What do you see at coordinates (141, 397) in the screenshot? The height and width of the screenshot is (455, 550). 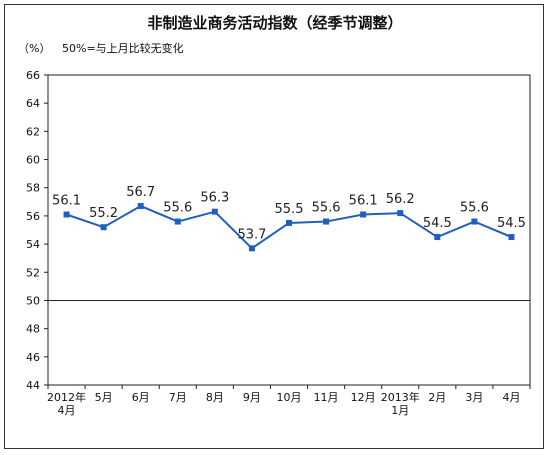 I see `x-tick-label: 6月` at bounding box center [141, 397].